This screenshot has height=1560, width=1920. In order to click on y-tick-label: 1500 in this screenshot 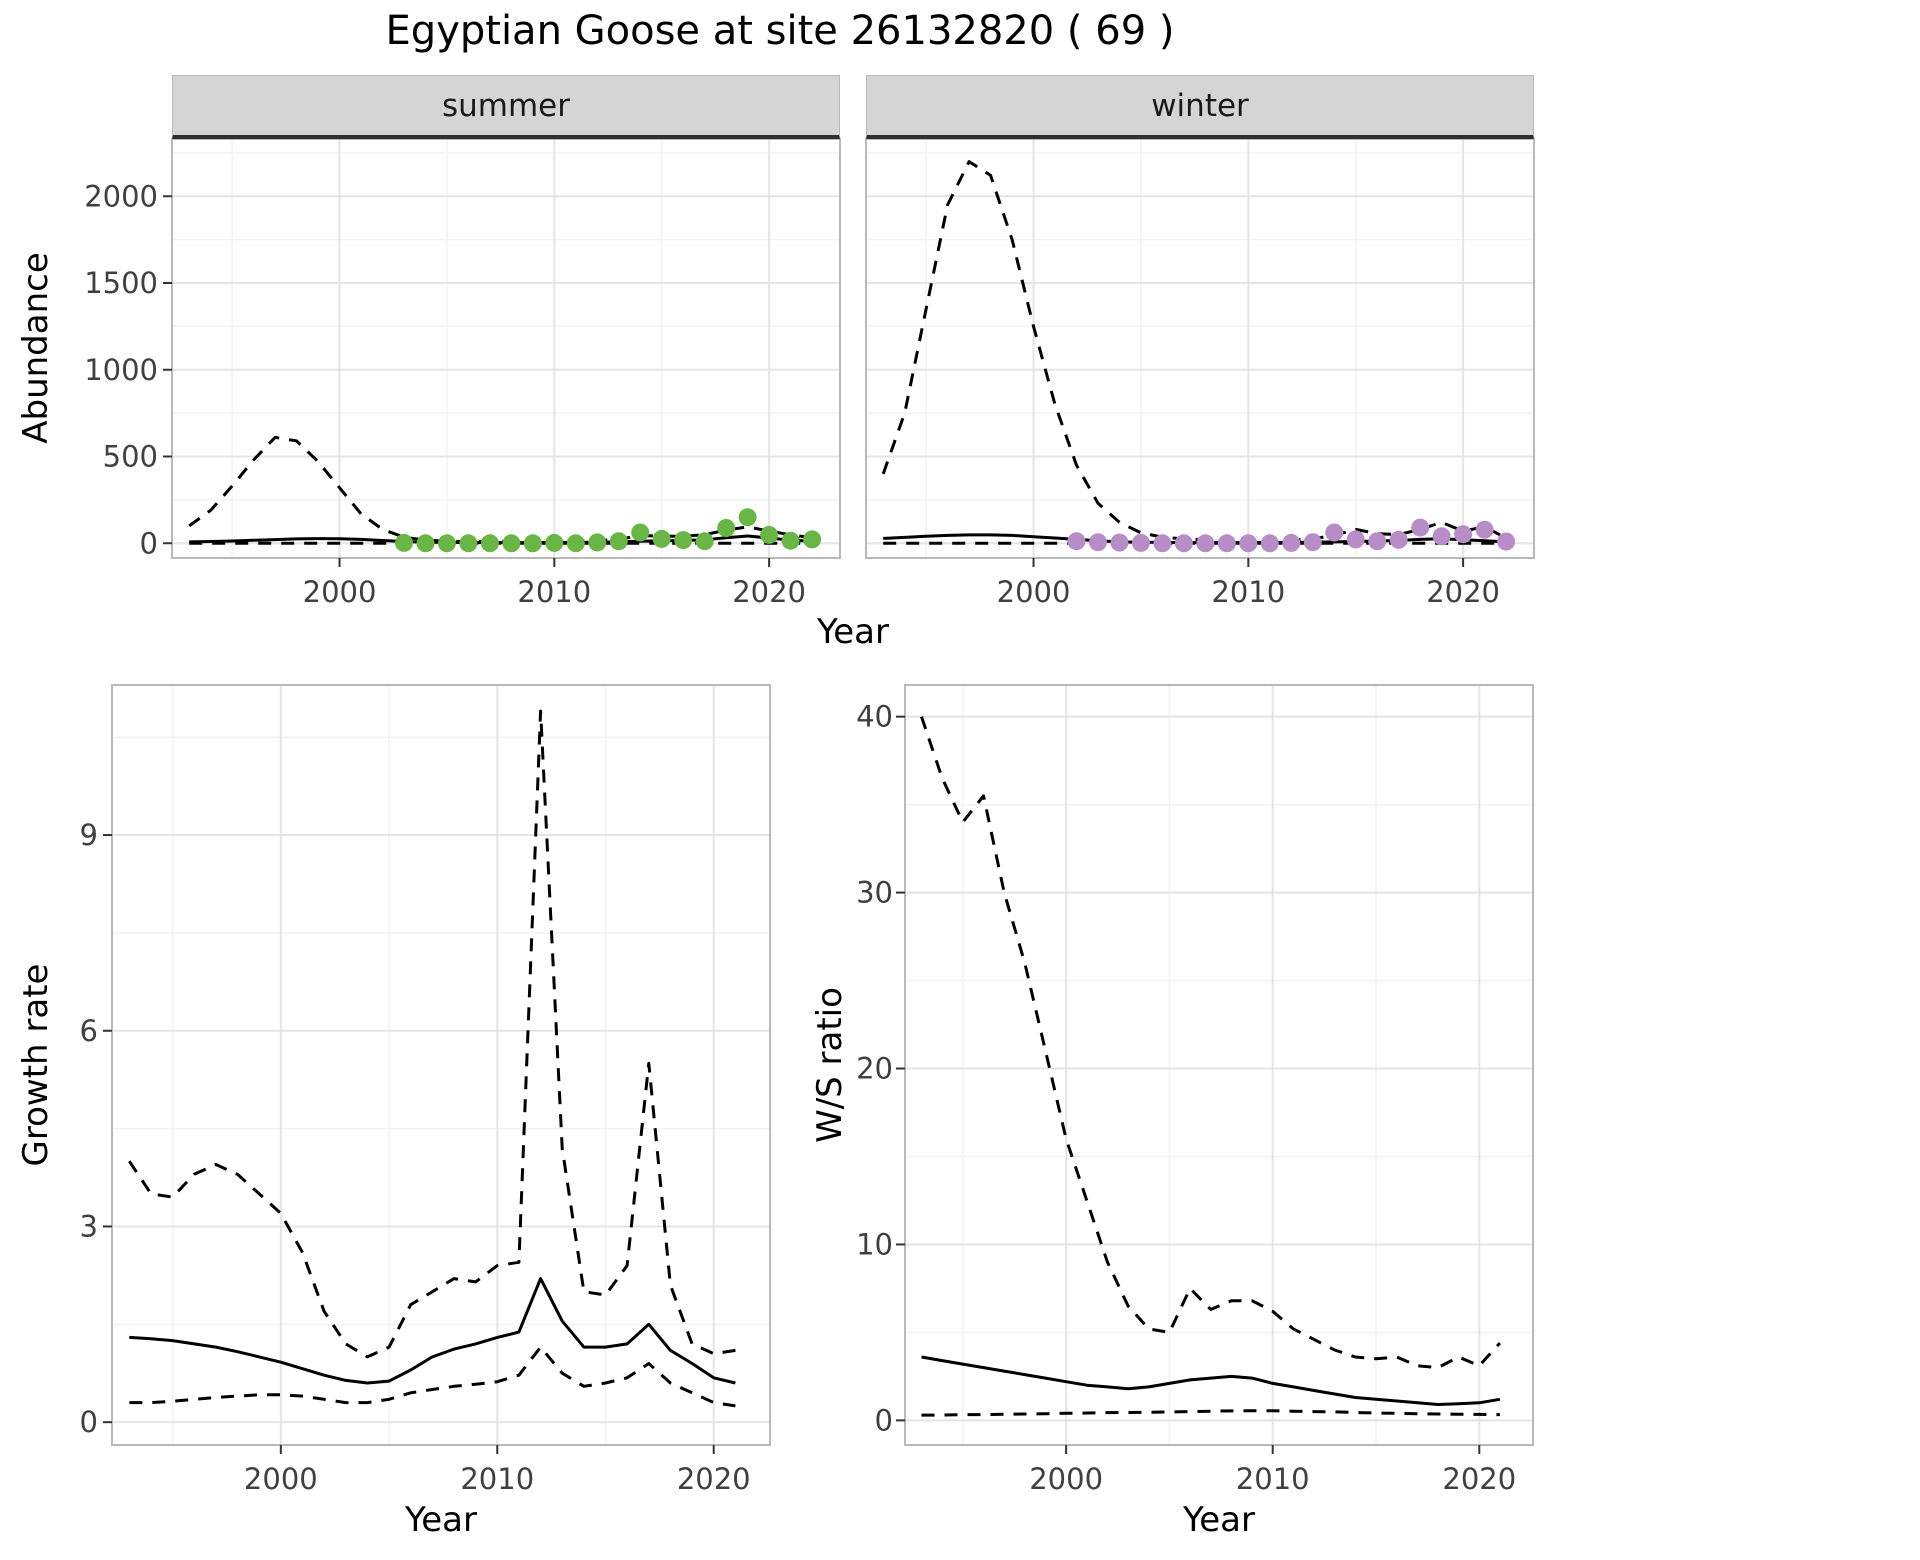, I will do `click(121, 283)`.